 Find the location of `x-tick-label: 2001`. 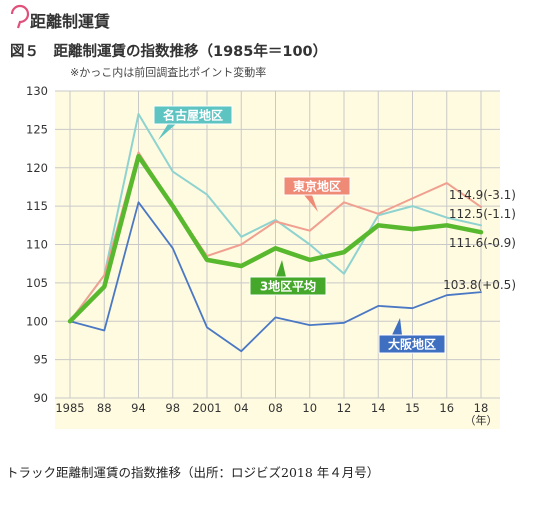

x-tick-label: 2001 is located at coordinates (206, 408).